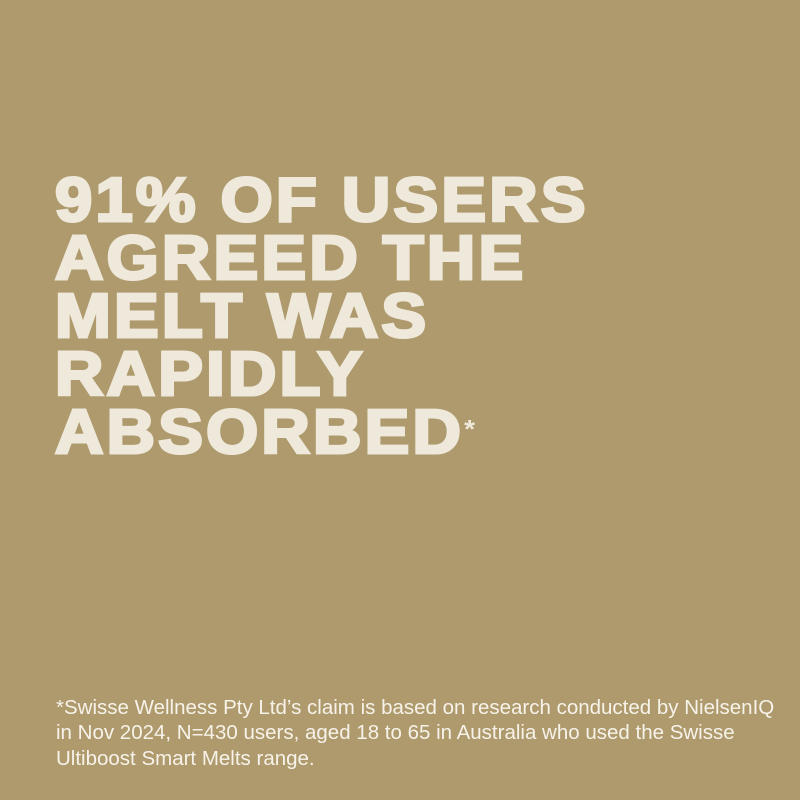  I want to click on headline-line: RAPIDLY, so click(209, 374).